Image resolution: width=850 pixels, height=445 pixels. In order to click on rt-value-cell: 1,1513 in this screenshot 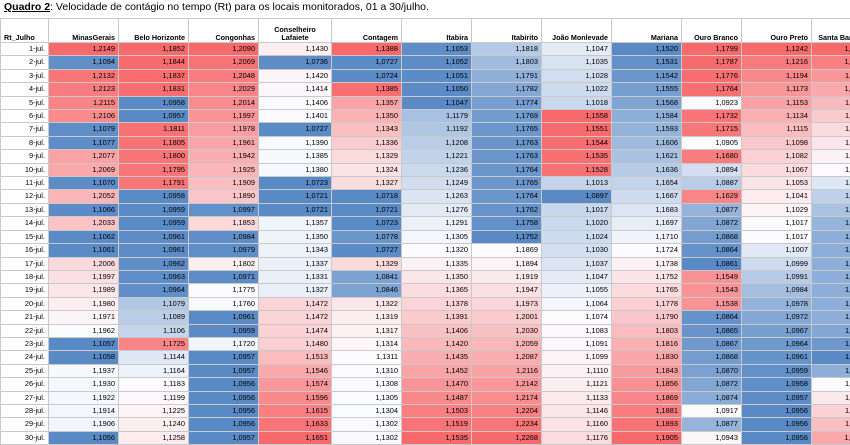, I will do `click(295, 357)`.